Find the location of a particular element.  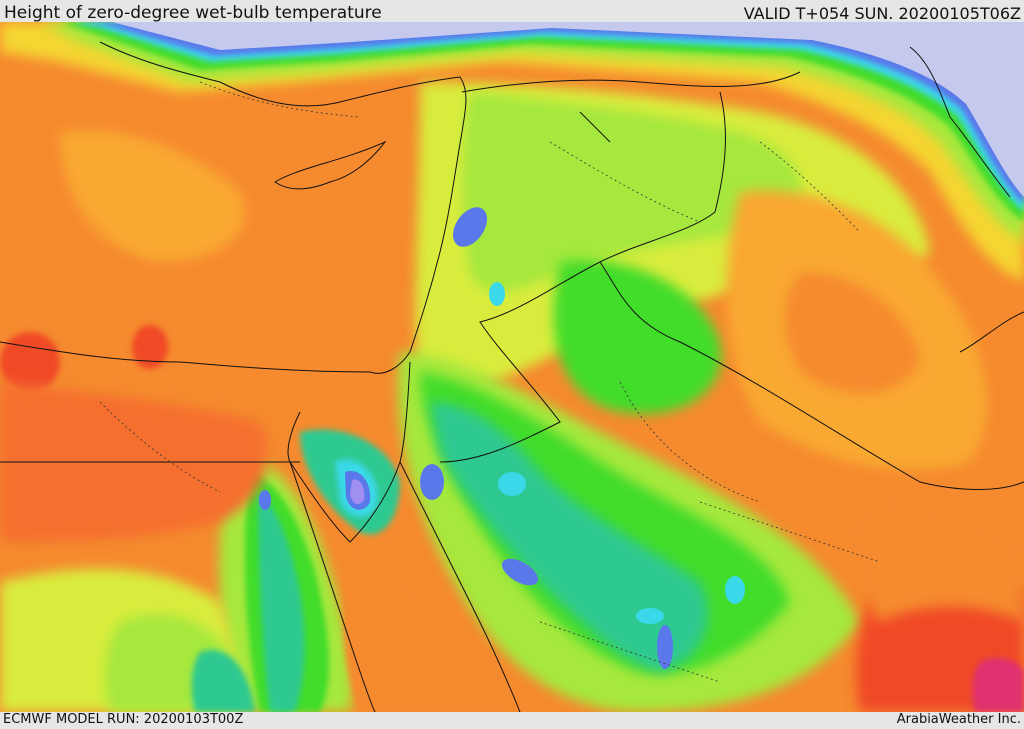

field-east-orange2 is located at coordinates (852, 333).